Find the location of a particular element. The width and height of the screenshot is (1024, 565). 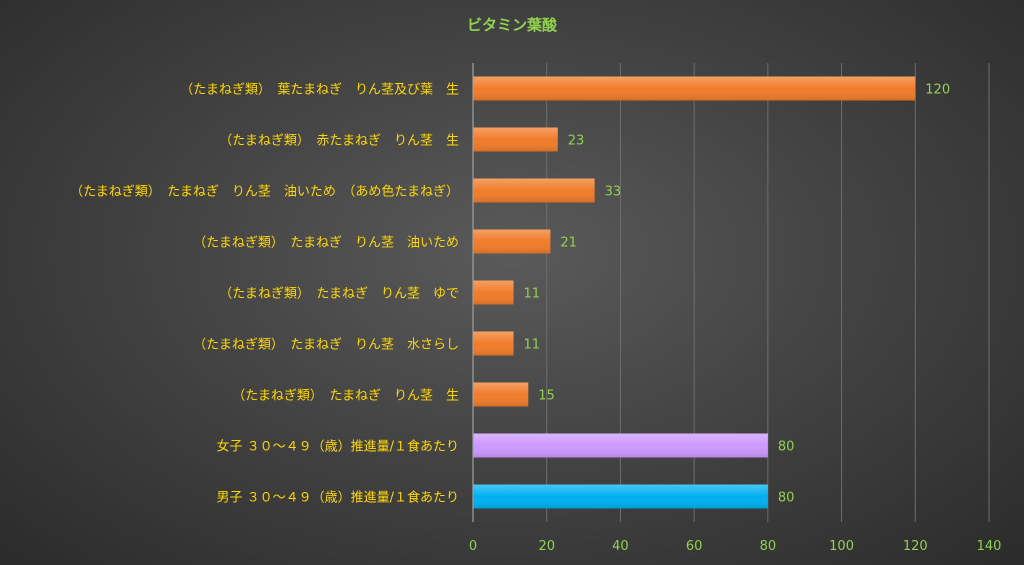

category-label: （たまねぎ類） たまねぎ りん茎 水さらし is located at coordinates (326, 345).